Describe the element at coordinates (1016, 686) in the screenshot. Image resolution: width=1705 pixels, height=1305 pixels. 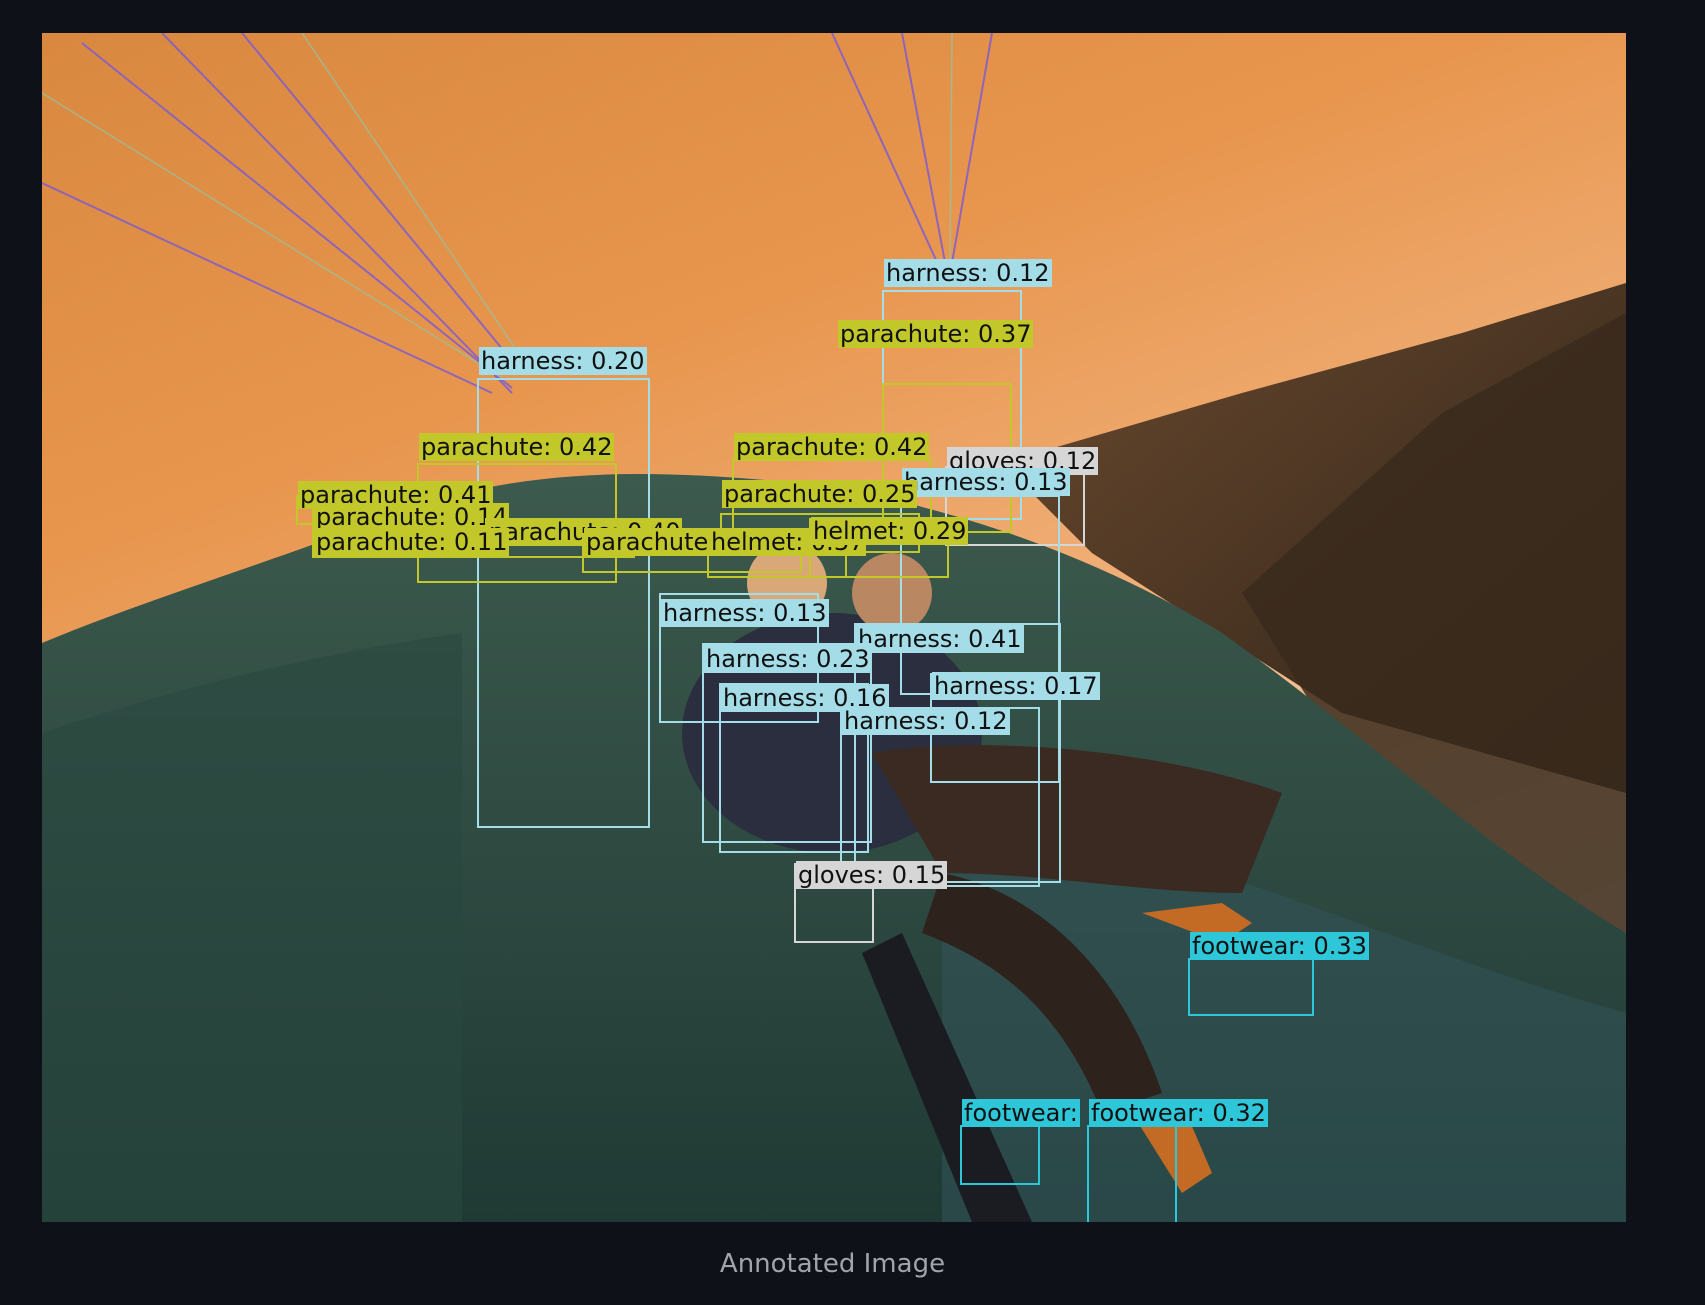
I see `detection-label-harness: harness: 0.17` at that location.